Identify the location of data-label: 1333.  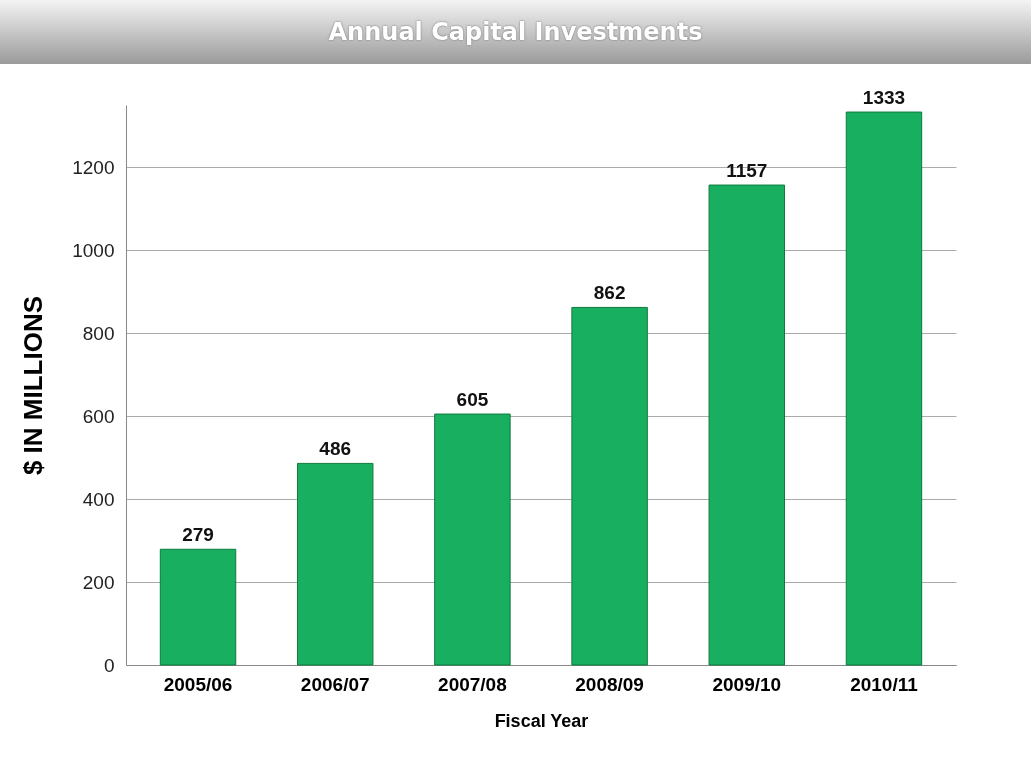
(884, 98).